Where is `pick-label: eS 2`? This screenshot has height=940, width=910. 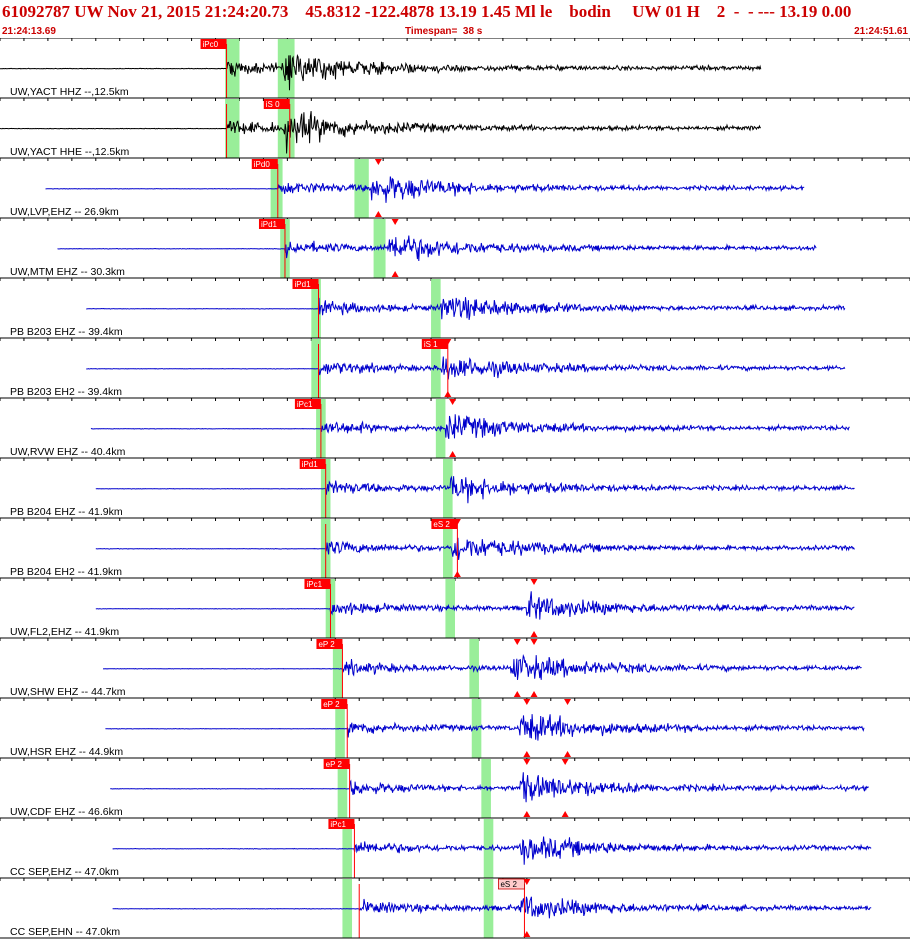
pick-label: eS 2 is located at coordinates (508, 884).